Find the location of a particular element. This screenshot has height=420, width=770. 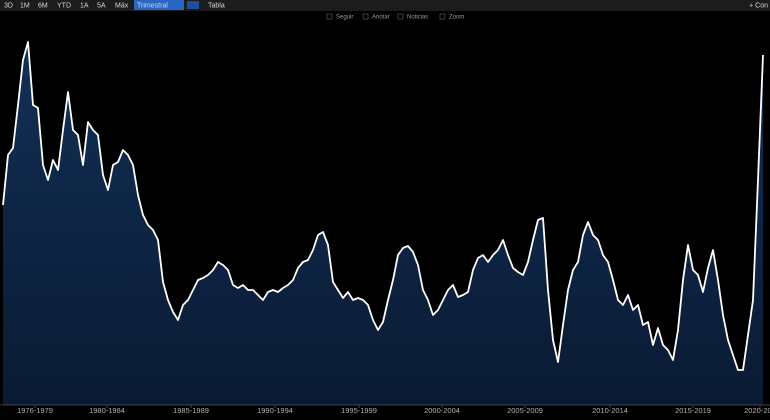

range-button: 6M is located at coordinates (43, 5).